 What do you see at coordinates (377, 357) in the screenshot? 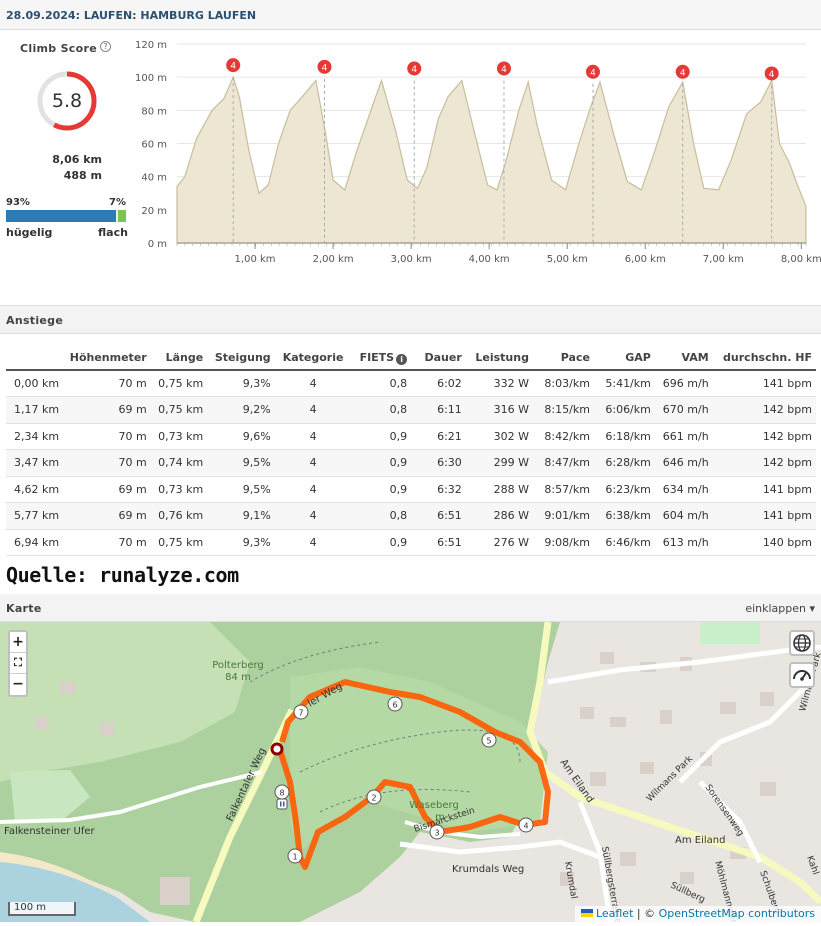
I see `col-fiets-label: FIETS` at bounding box center [377, 357].